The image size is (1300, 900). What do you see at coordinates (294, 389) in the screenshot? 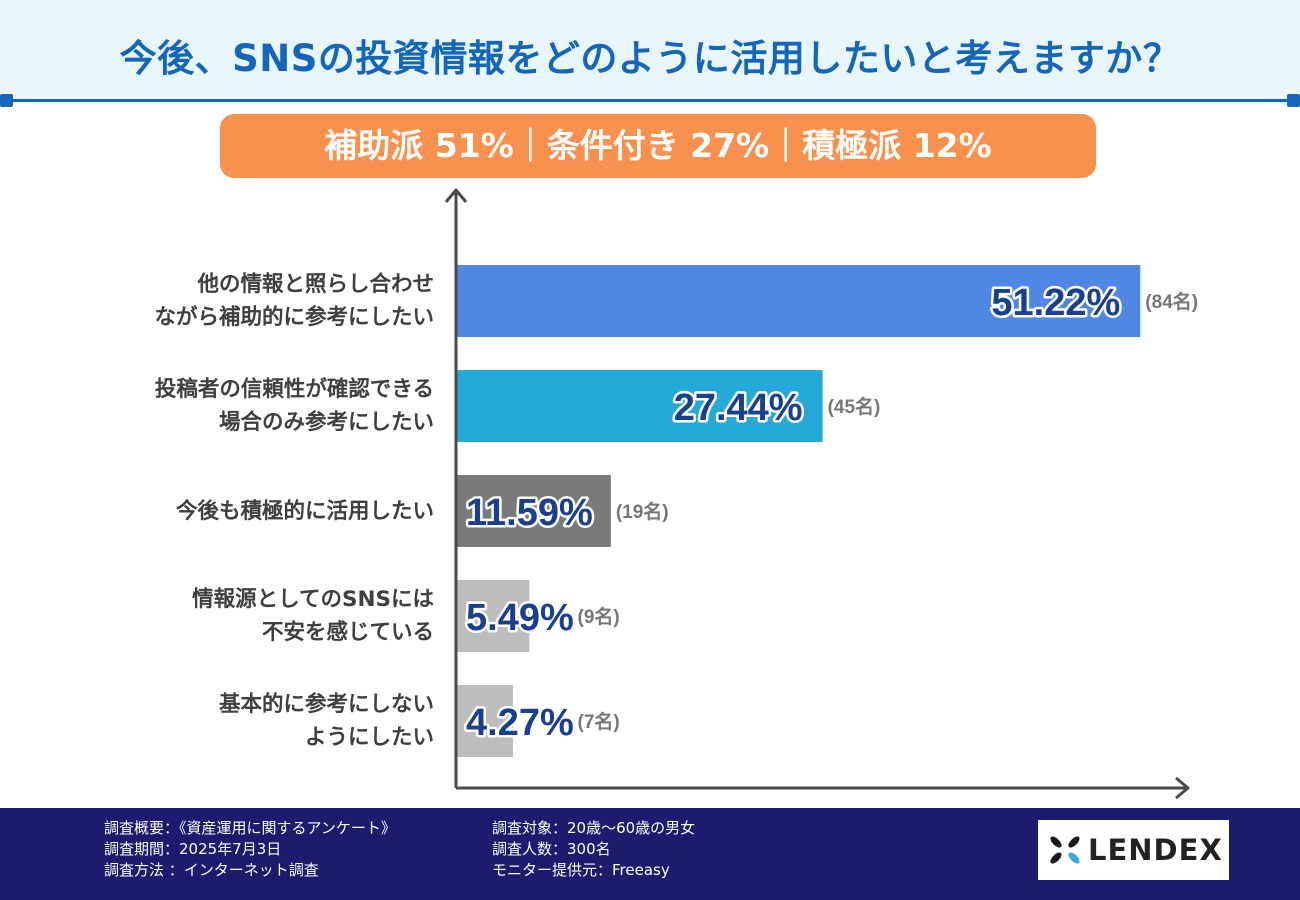
I see `category-label-line: 投稿者の信頼性が確認できる` at bounding box center [294, 389].